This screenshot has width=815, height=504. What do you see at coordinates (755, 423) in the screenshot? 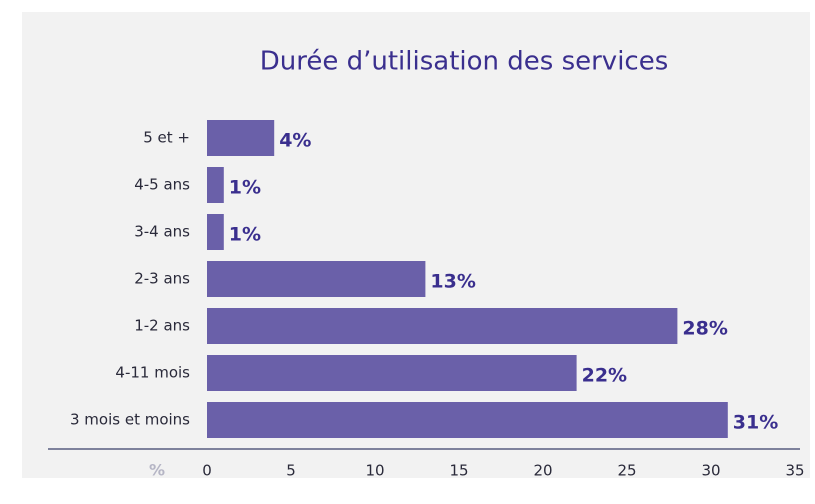
I see `value-label: 31%` at bounding box center [755, 423].